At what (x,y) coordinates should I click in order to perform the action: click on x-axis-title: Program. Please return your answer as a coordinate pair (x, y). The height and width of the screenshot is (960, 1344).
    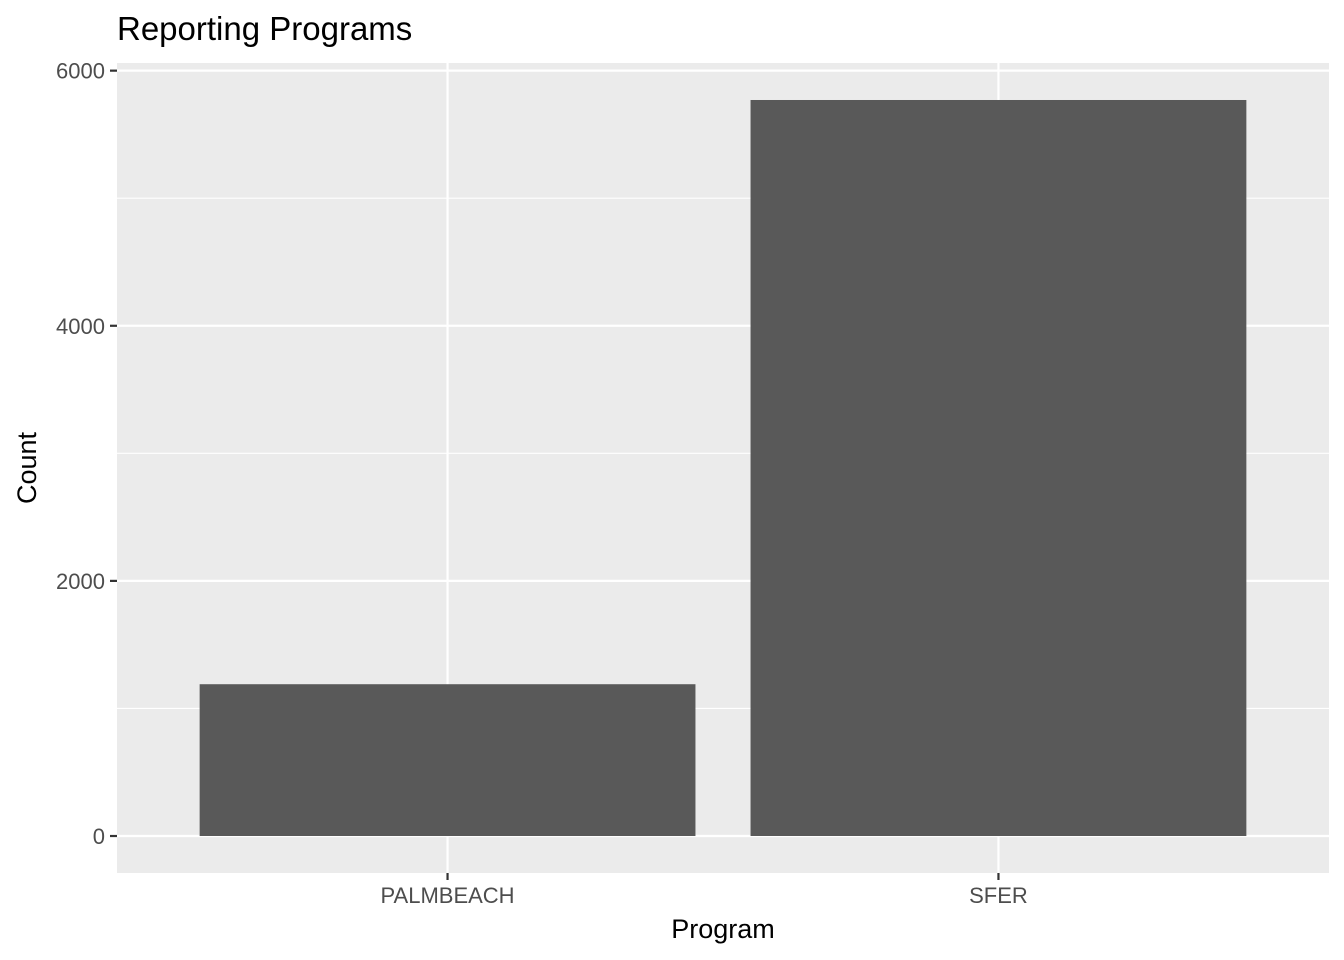
    Looking at the image, I should click on (723, 929).